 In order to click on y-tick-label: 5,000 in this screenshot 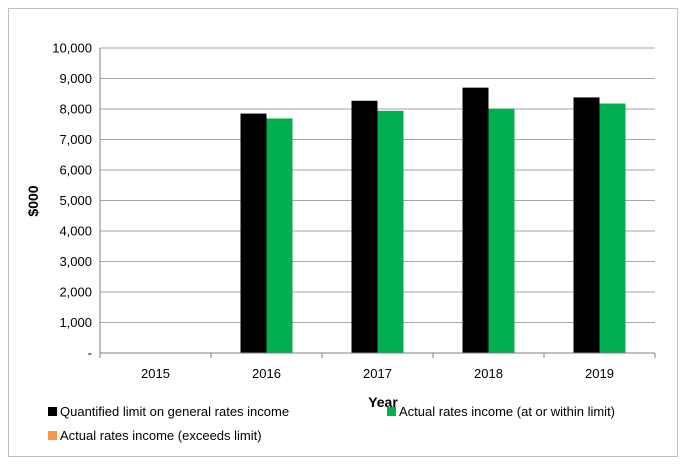, I will do `click(75, 200)`.